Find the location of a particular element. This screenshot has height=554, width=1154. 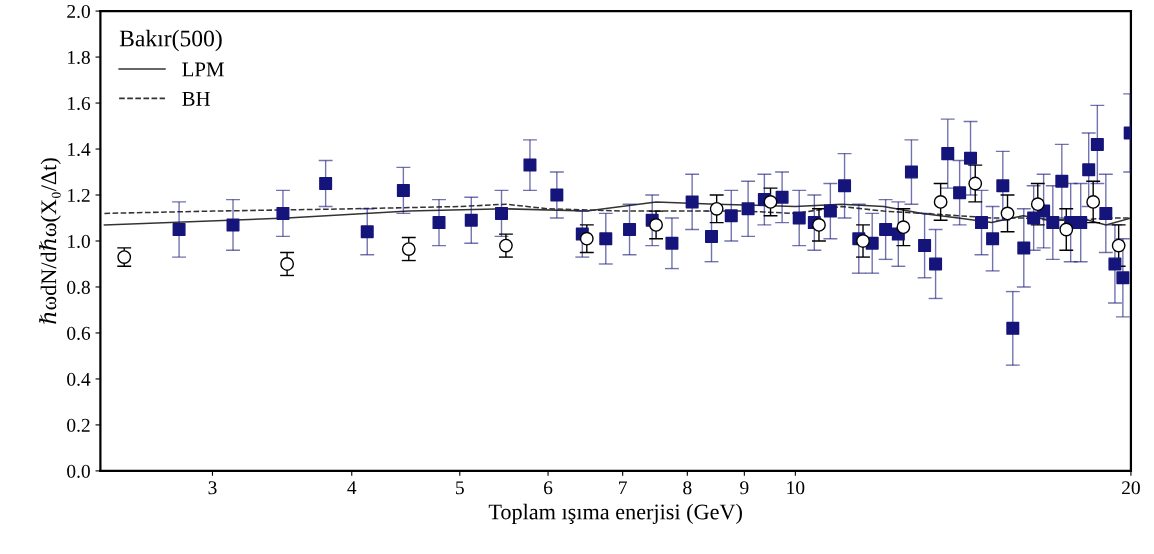

x-tick-label: 7 is located at coordinates (623, 488).